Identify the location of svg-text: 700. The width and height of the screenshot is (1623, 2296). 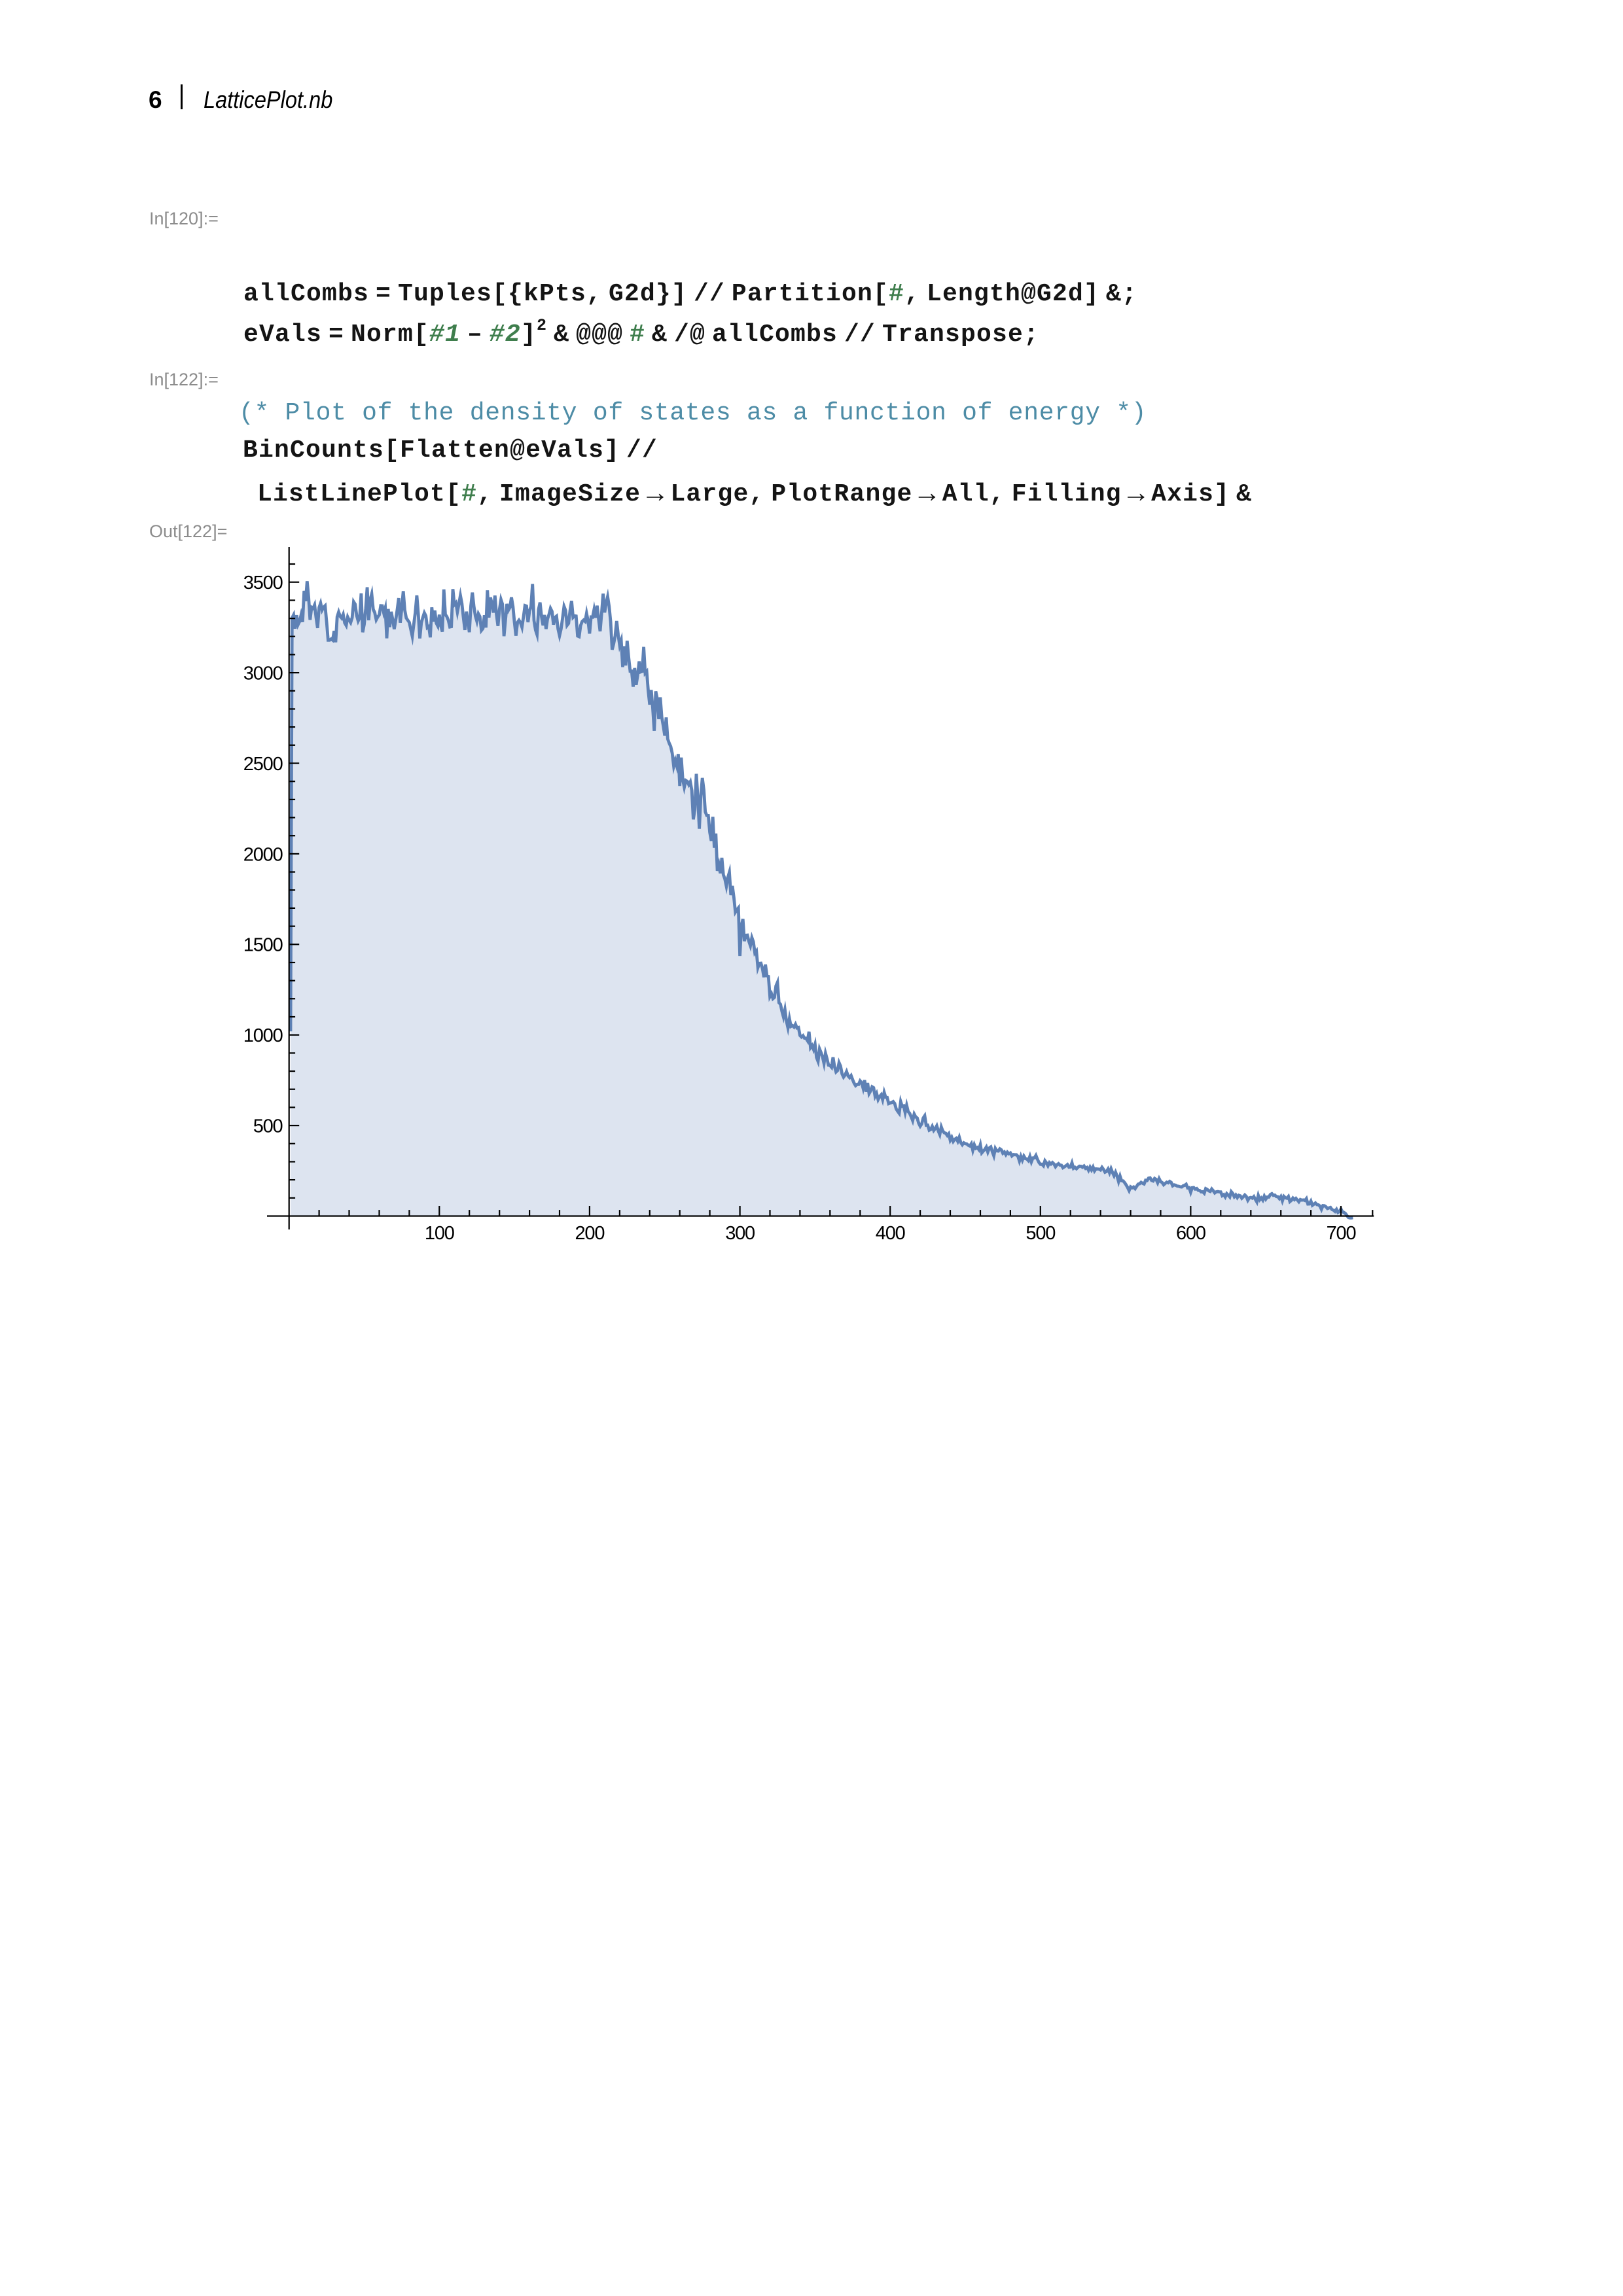
(1341, 1233).